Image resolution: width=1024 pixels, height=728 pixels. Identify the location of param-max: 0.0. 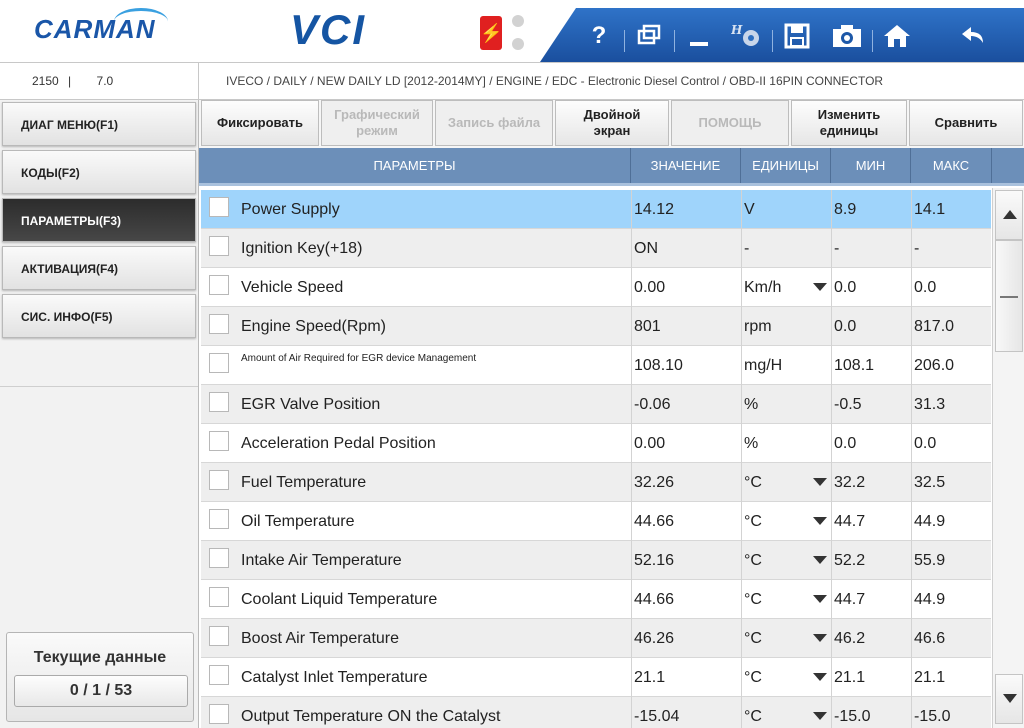
(951, 287).